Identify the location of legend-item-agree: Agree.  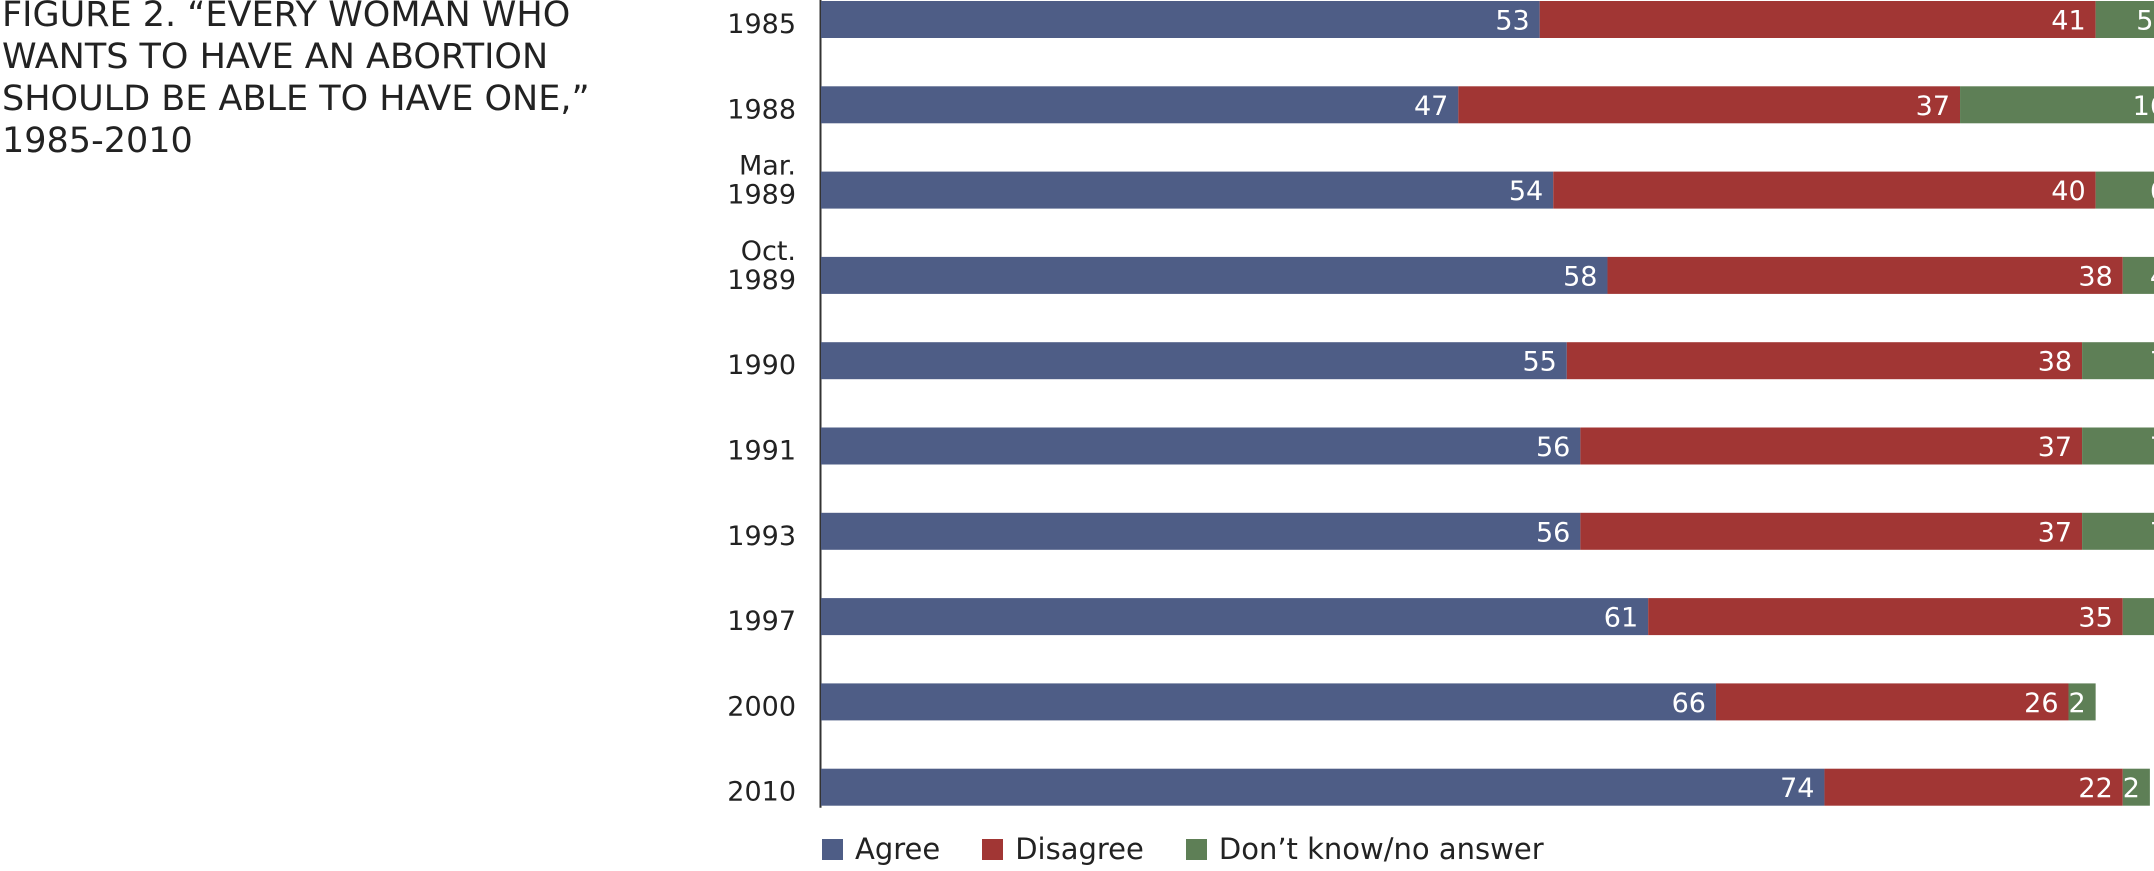
(881, 849).